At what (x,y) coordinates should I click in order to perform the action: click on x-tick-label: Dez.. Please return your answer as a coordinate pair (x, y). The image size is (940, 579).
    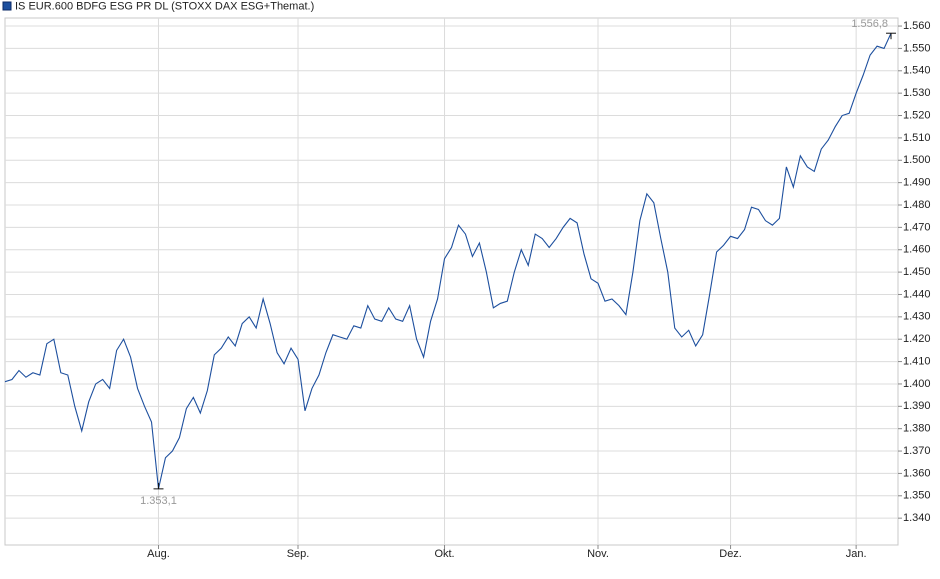
    Looking at the image, I should click on (730, 554).